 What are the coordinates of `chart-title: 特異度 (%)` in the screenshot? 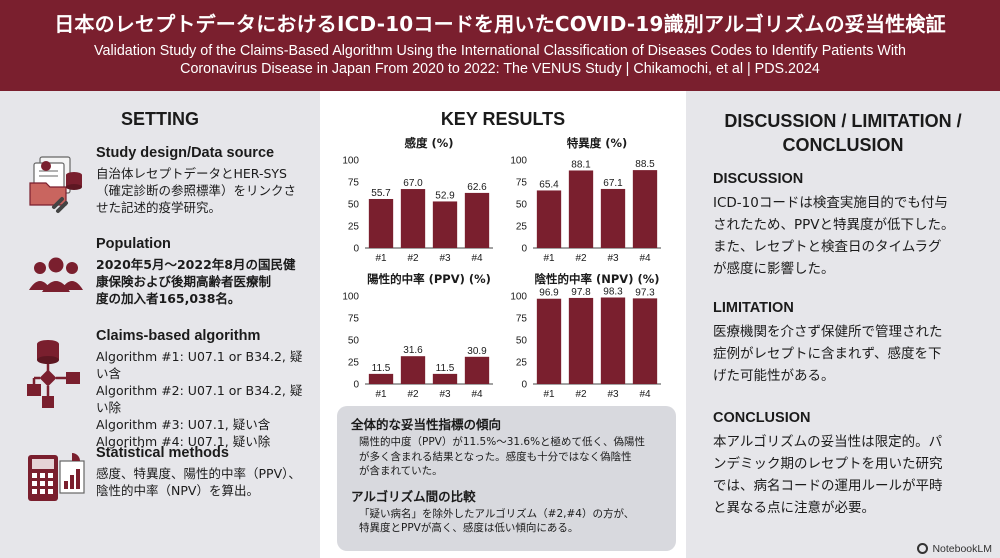 It's located at (597, 143).